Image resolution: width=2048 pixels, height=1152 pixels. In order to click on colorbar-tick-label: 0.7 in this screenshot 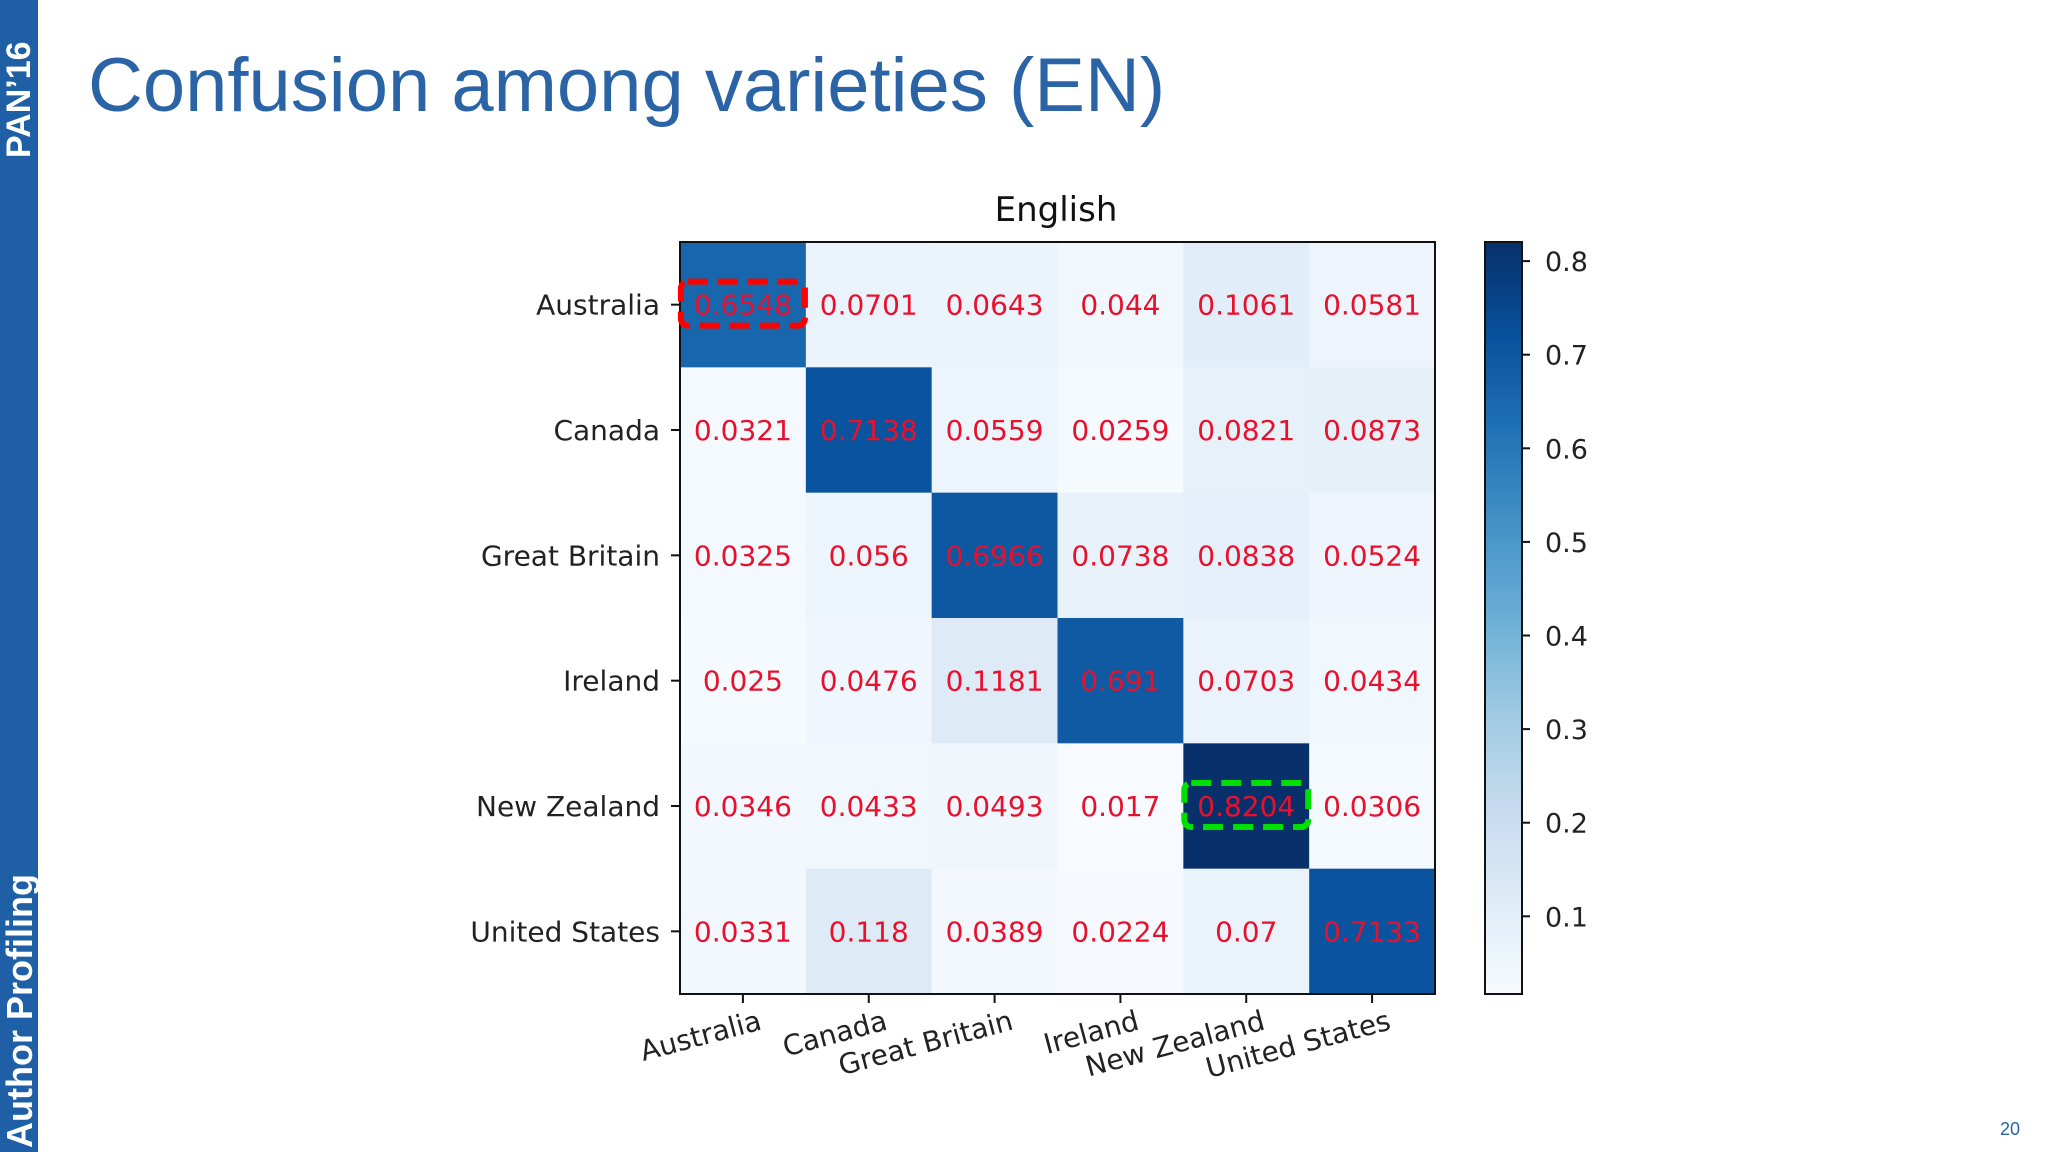, I will do `click(1566, 356)`.